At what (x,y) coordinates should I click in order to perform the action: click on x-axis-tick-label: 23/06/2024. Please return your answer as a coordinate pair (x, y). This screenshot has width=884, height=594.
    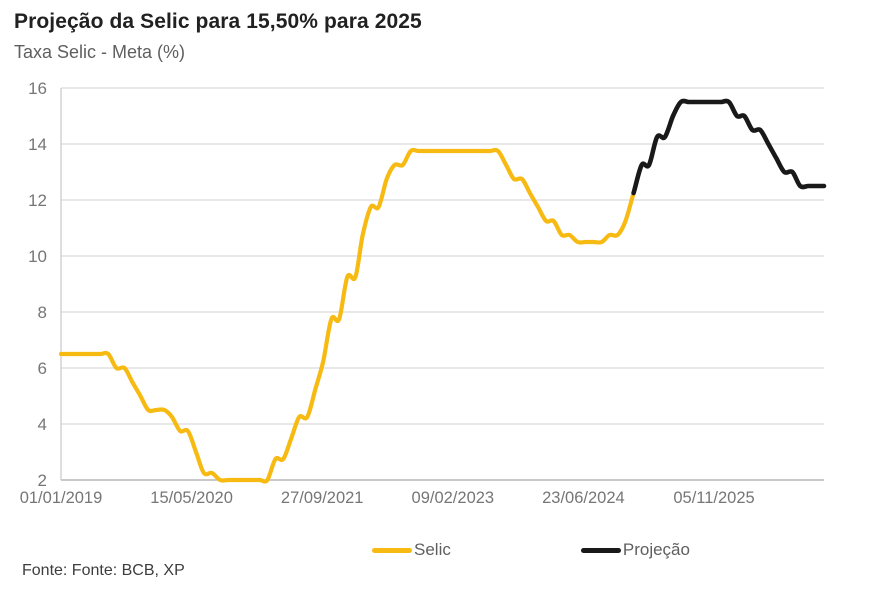
    Looking at the image, I should click on (583, 498).